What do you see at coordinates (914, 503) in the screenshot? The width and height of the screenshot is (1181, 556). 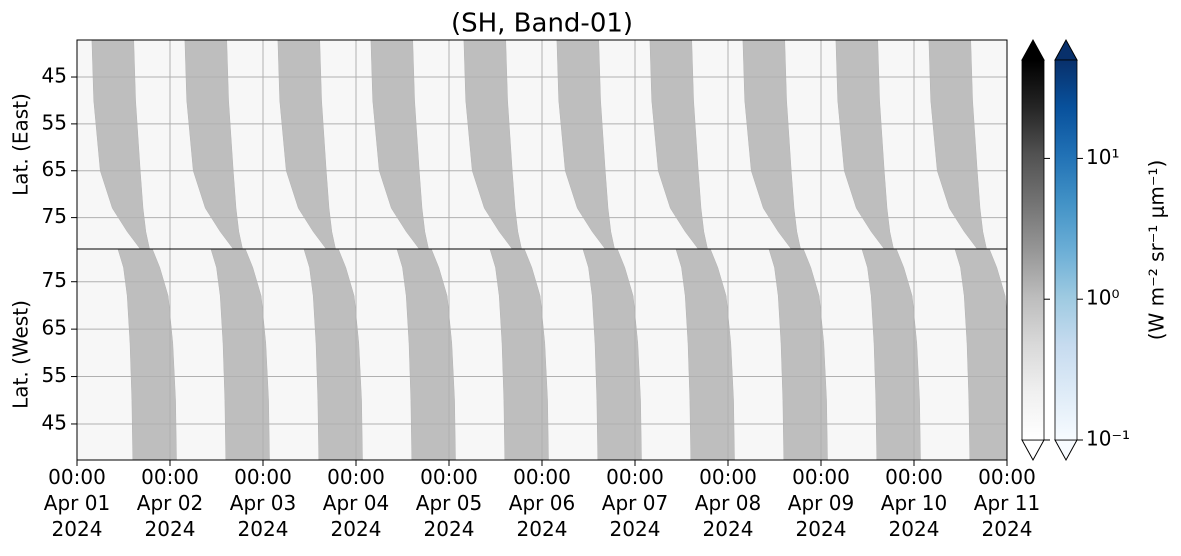 I see `x-tick-label: 00:00 Apr 10 2024` at bounding box center [914, 503].